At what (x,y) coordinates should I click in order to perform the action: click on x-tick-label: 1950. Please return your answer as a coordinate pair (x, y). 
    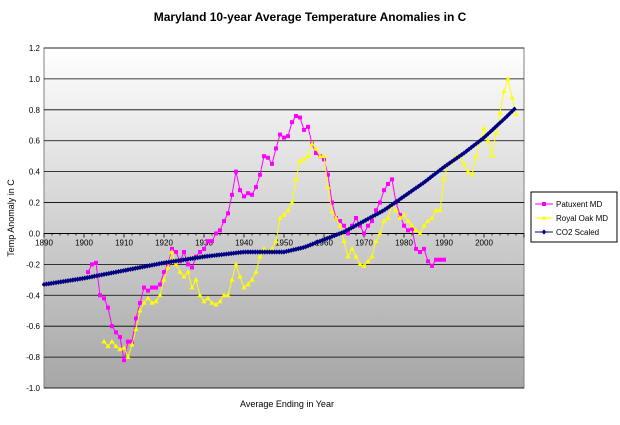
    Looking at the image, I should click on (284, 242).